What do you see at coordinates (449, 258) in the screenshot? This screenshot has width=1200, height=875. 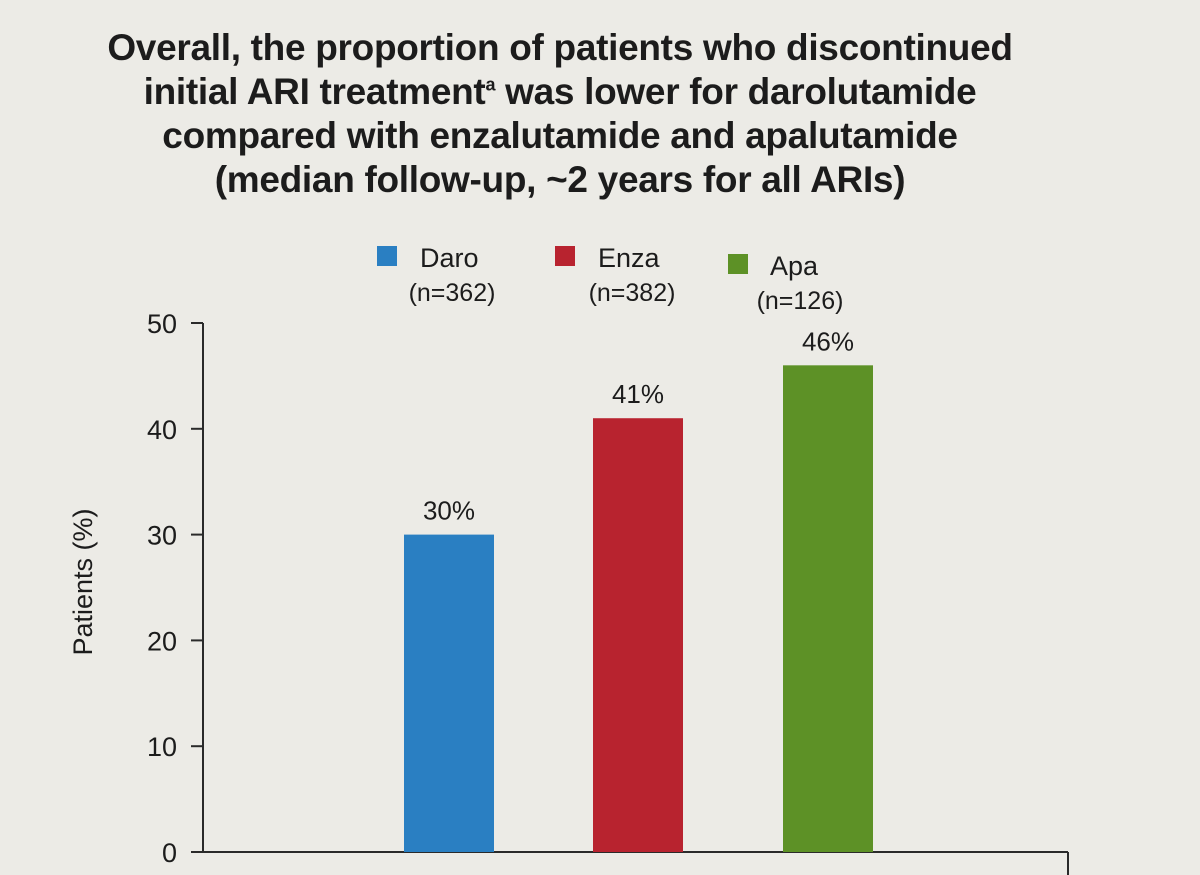 I see `legend-label-daro: Daro` at bounding box center [449, 258].